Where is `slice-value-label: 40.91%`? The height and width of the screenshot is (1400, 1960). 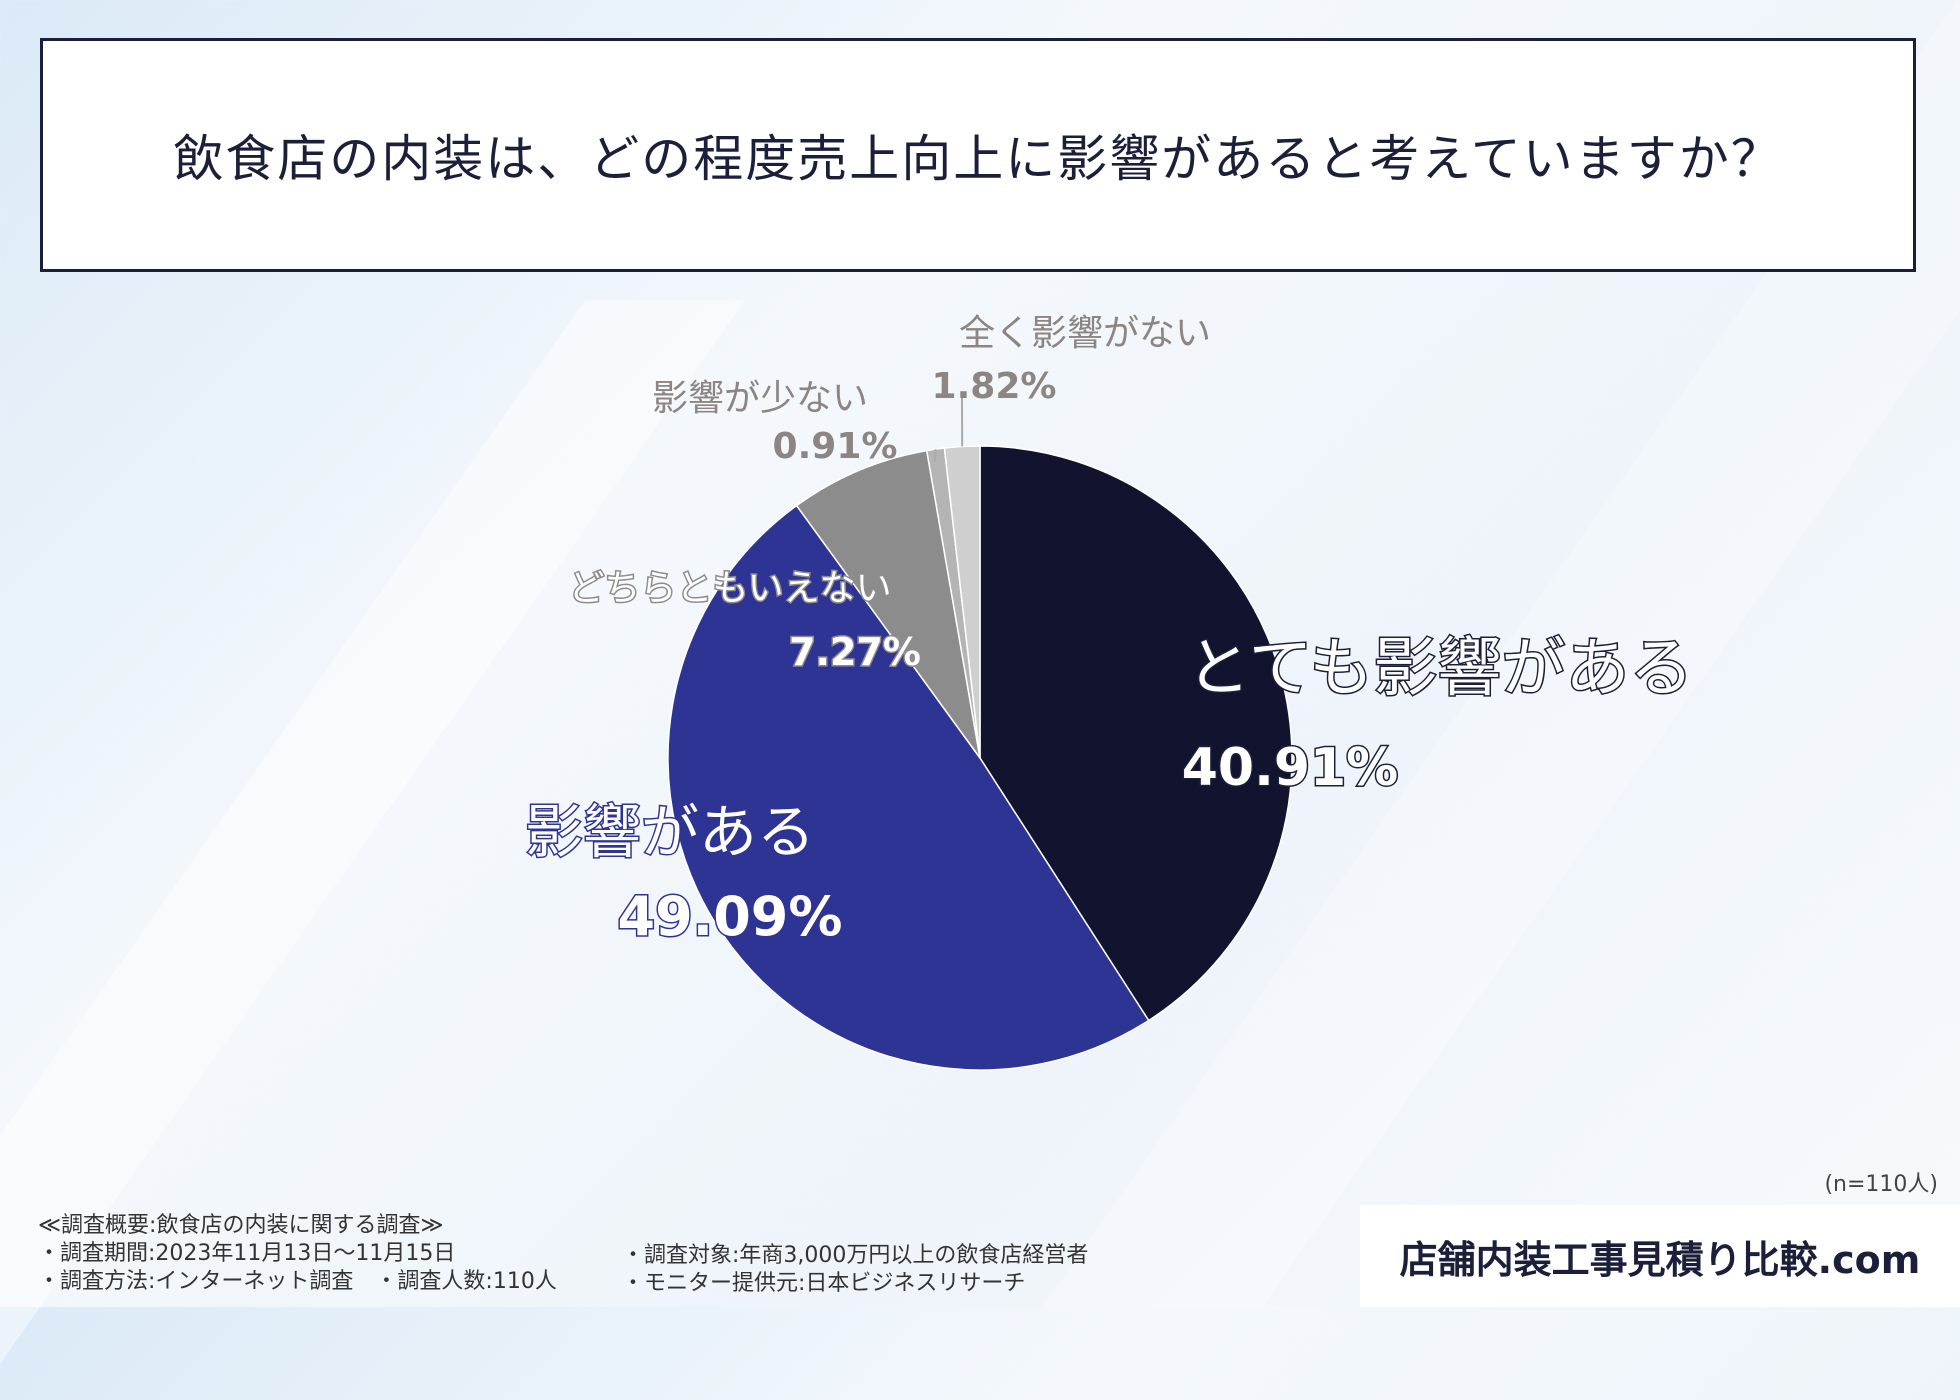
slice-value-label: 40.91% is located at coordinates (1290, 768).